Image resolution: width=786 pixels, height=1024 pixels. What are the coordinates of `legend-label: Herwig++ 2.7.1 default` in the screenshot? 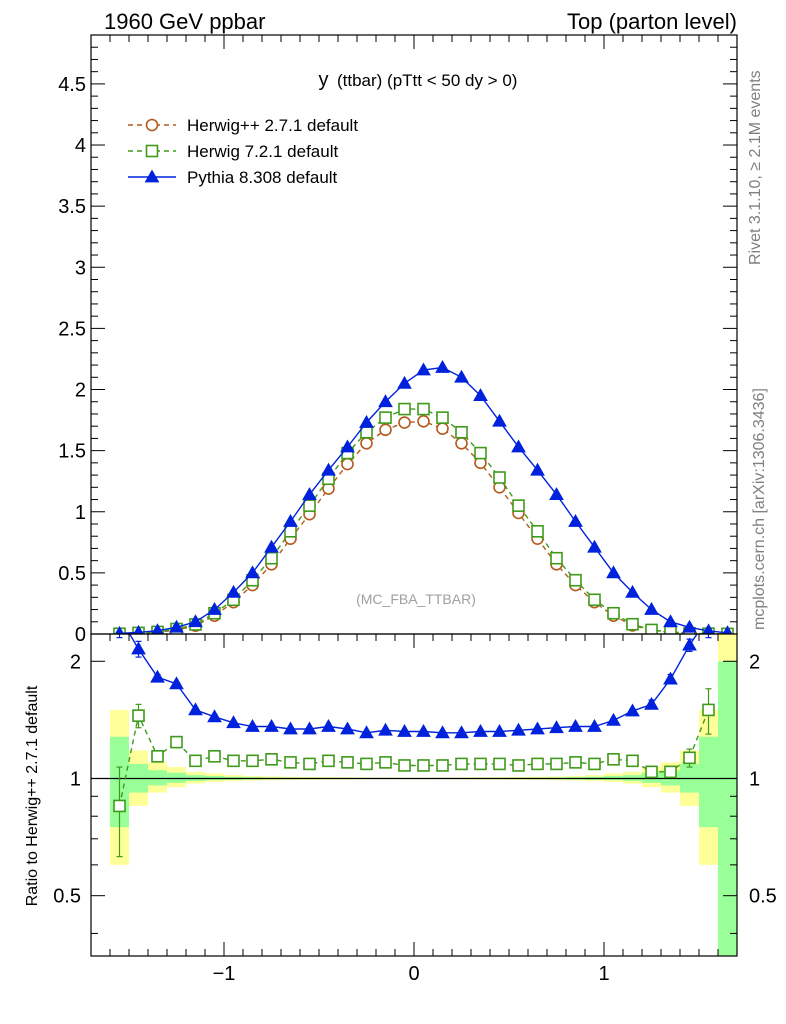 It's located at (272, 125).